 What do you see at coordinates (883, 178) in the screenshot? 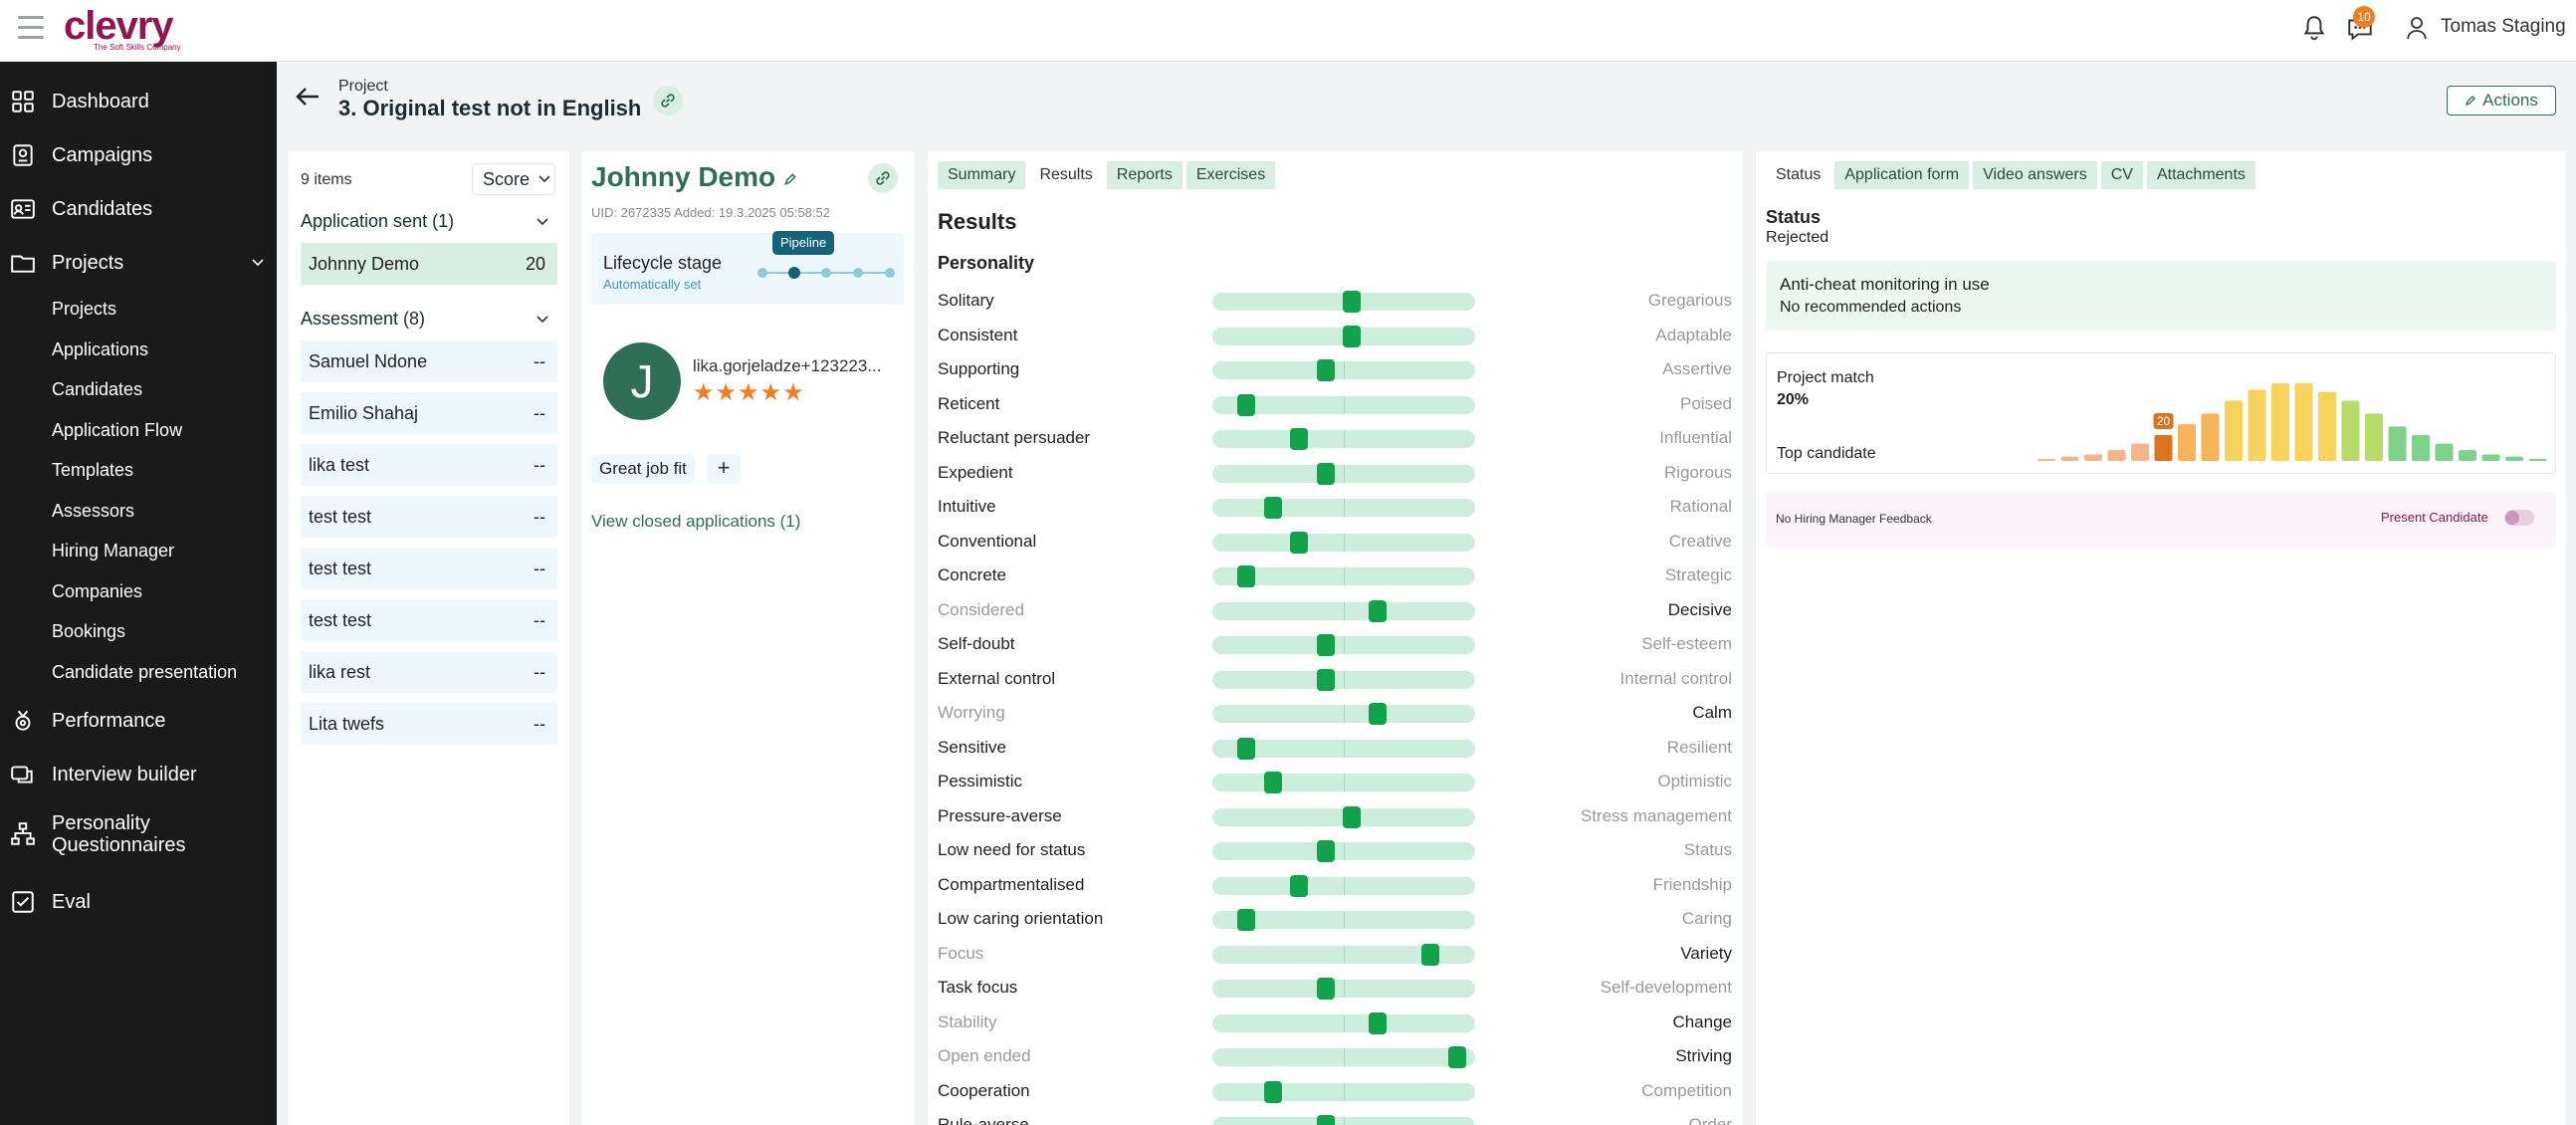
I see `candidate-link-button` at bounding box center [883, 178].